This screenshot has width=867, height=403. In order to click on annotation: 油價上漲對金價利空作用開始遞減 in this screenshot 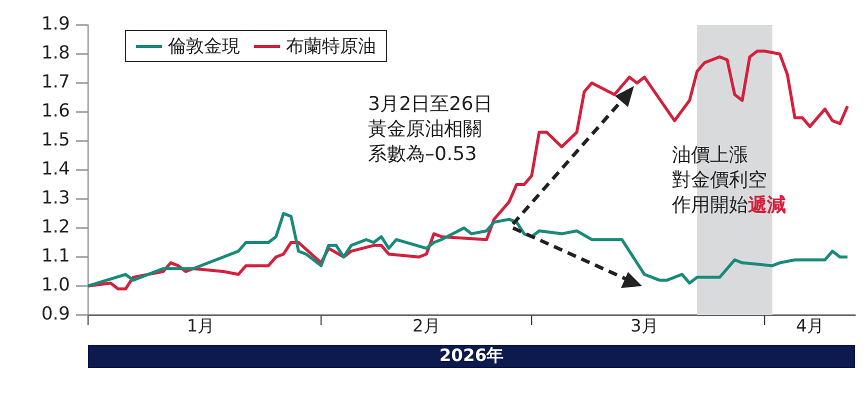, I will do `click(729, 180)`.